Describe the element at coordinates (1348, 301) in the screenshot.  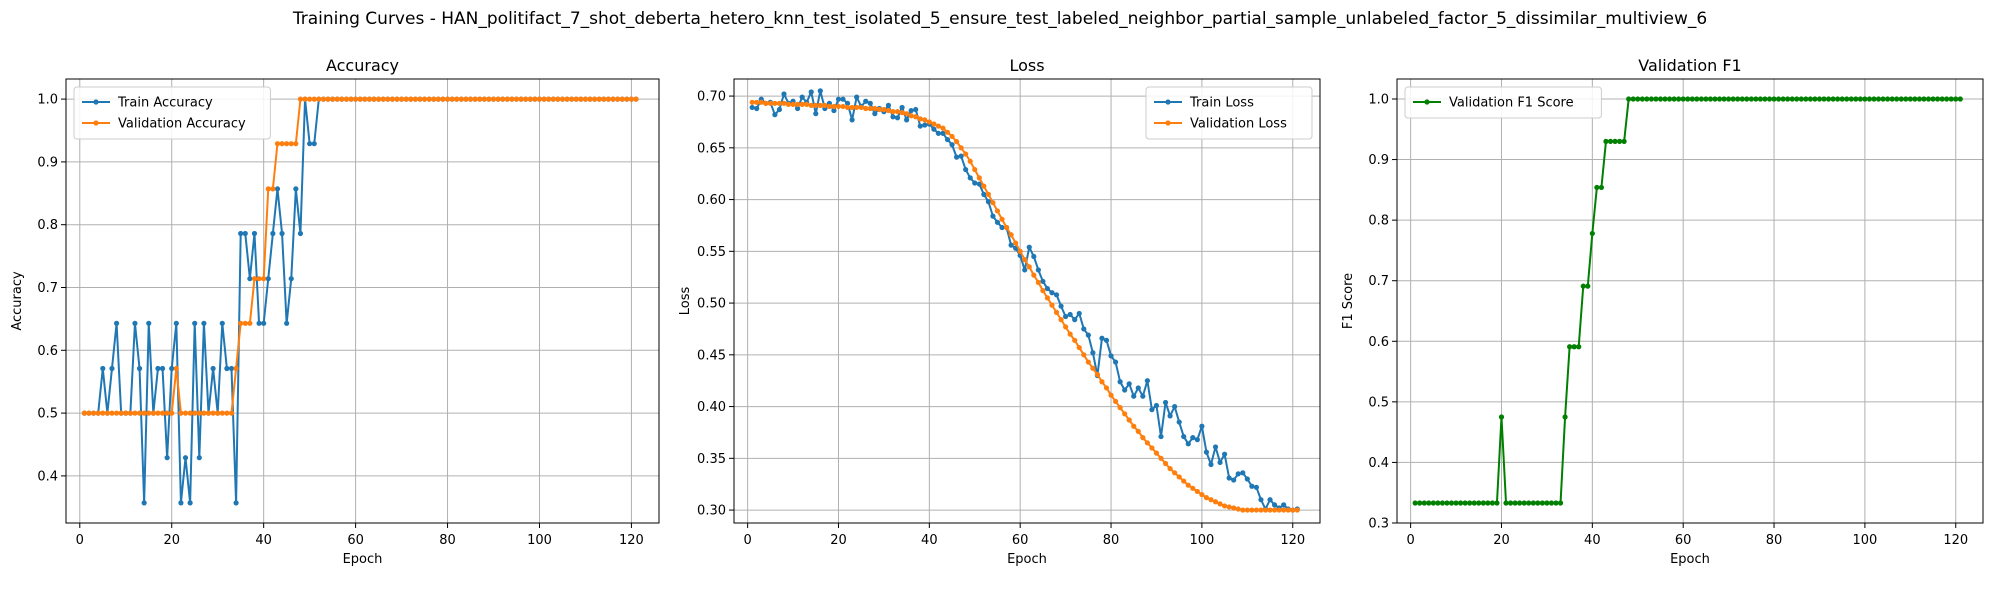
I see `y-axis-label: F1 Score` at that location.